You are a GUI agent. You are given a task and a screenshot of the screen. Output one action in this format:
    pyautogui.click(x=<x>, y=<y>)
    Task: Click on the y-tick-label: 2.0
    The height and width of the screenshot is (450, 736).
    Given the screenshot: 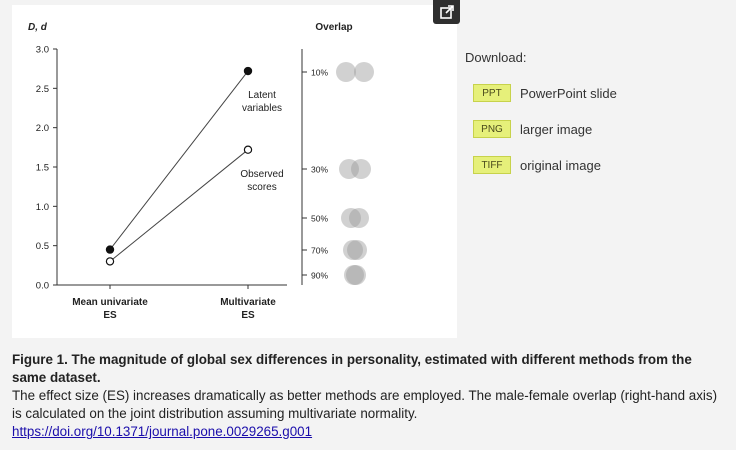 What is the action you would take?
    pyautogui.click(x=42, y=128)
    